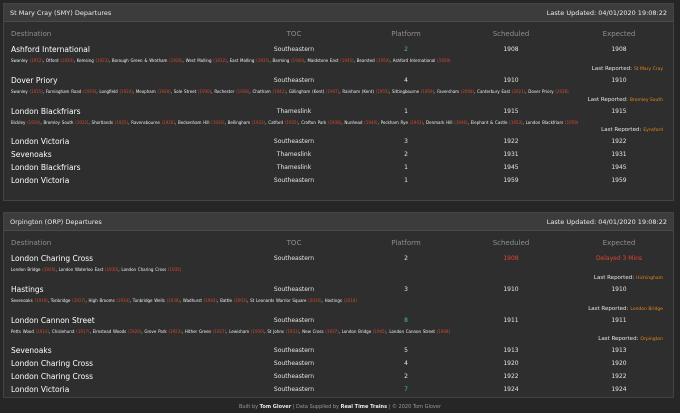  Describe the element at coordinates (41, 331) in the screenshot. I see `calling-point-time: (1914)` at that location.